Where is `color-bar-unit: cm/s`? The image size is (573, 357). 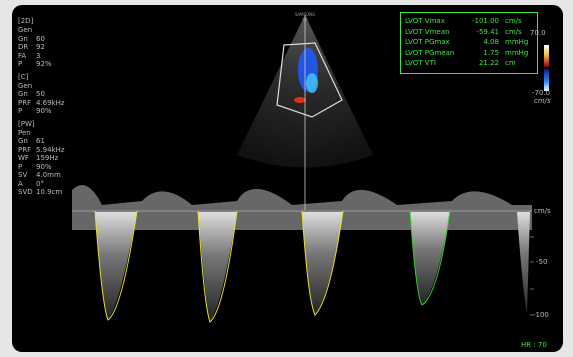 color-bar-unit: cm/s is located at coordinates (542, 101).